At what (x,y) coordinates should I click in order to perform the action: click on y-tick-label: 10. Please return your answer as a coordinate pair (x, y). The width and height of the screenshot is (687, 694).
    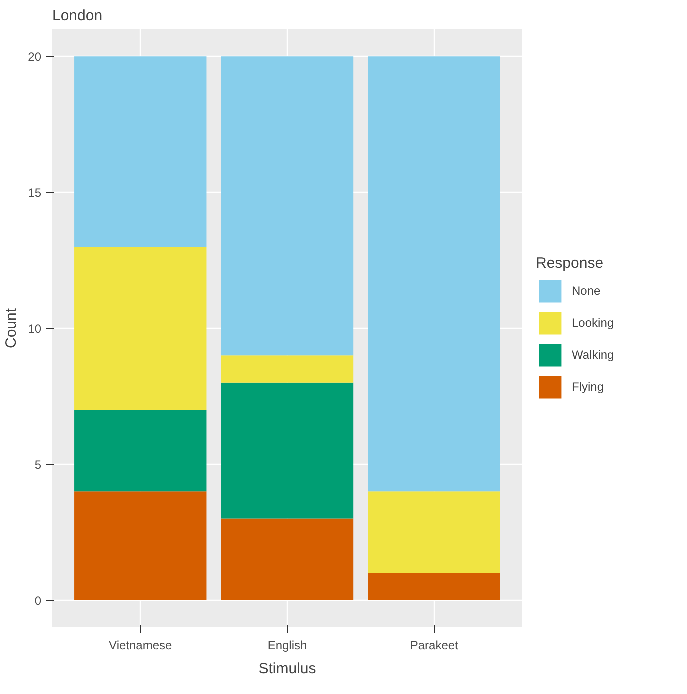
    Looking at the image, I should click on (35, 329).